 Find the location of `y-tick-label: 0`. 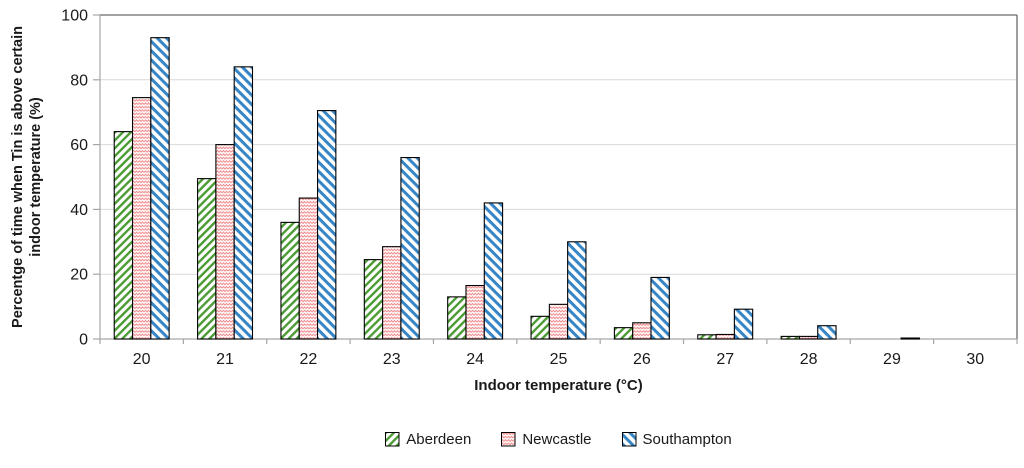

y-tick-label: 0 is located at coordinates (83, 340).